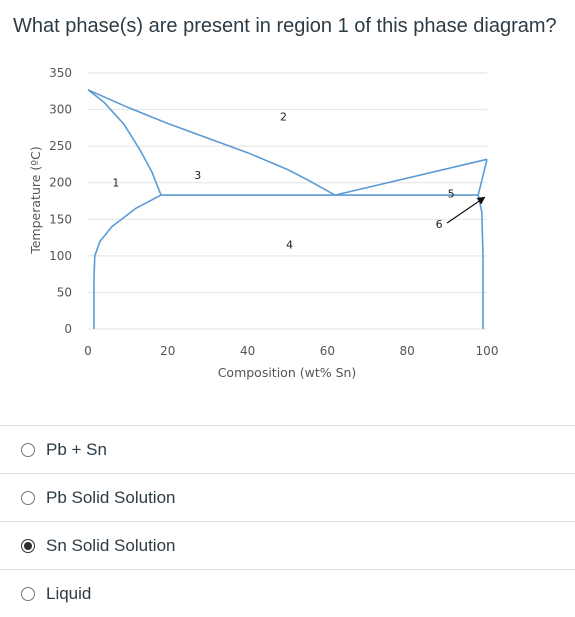  I want to click on x-tick-label: 20, so click(167, 351).